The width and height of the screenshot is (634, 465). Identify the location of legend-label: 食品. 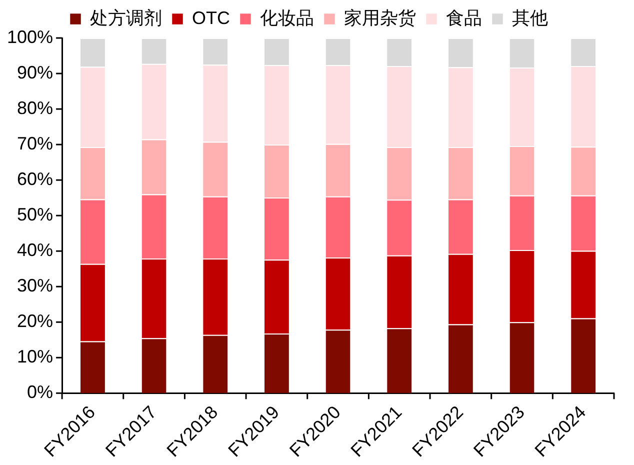
(464, 18).